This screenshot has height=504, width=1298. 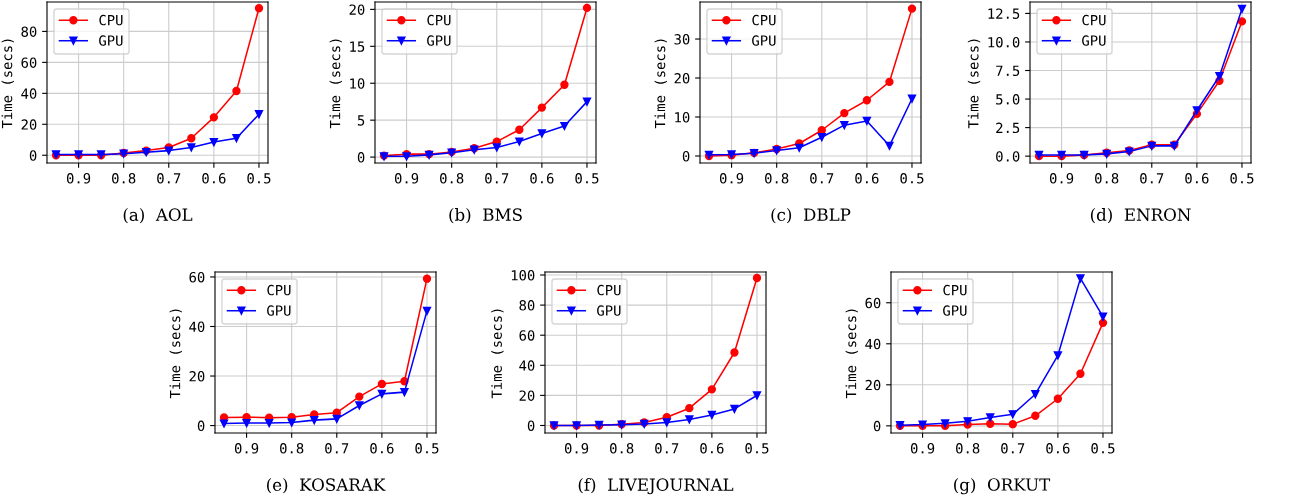 What do you see at coordinates (523, 275) in the screenshot?
I see `y-tick-label: 100` at bounding box center [523, 275].